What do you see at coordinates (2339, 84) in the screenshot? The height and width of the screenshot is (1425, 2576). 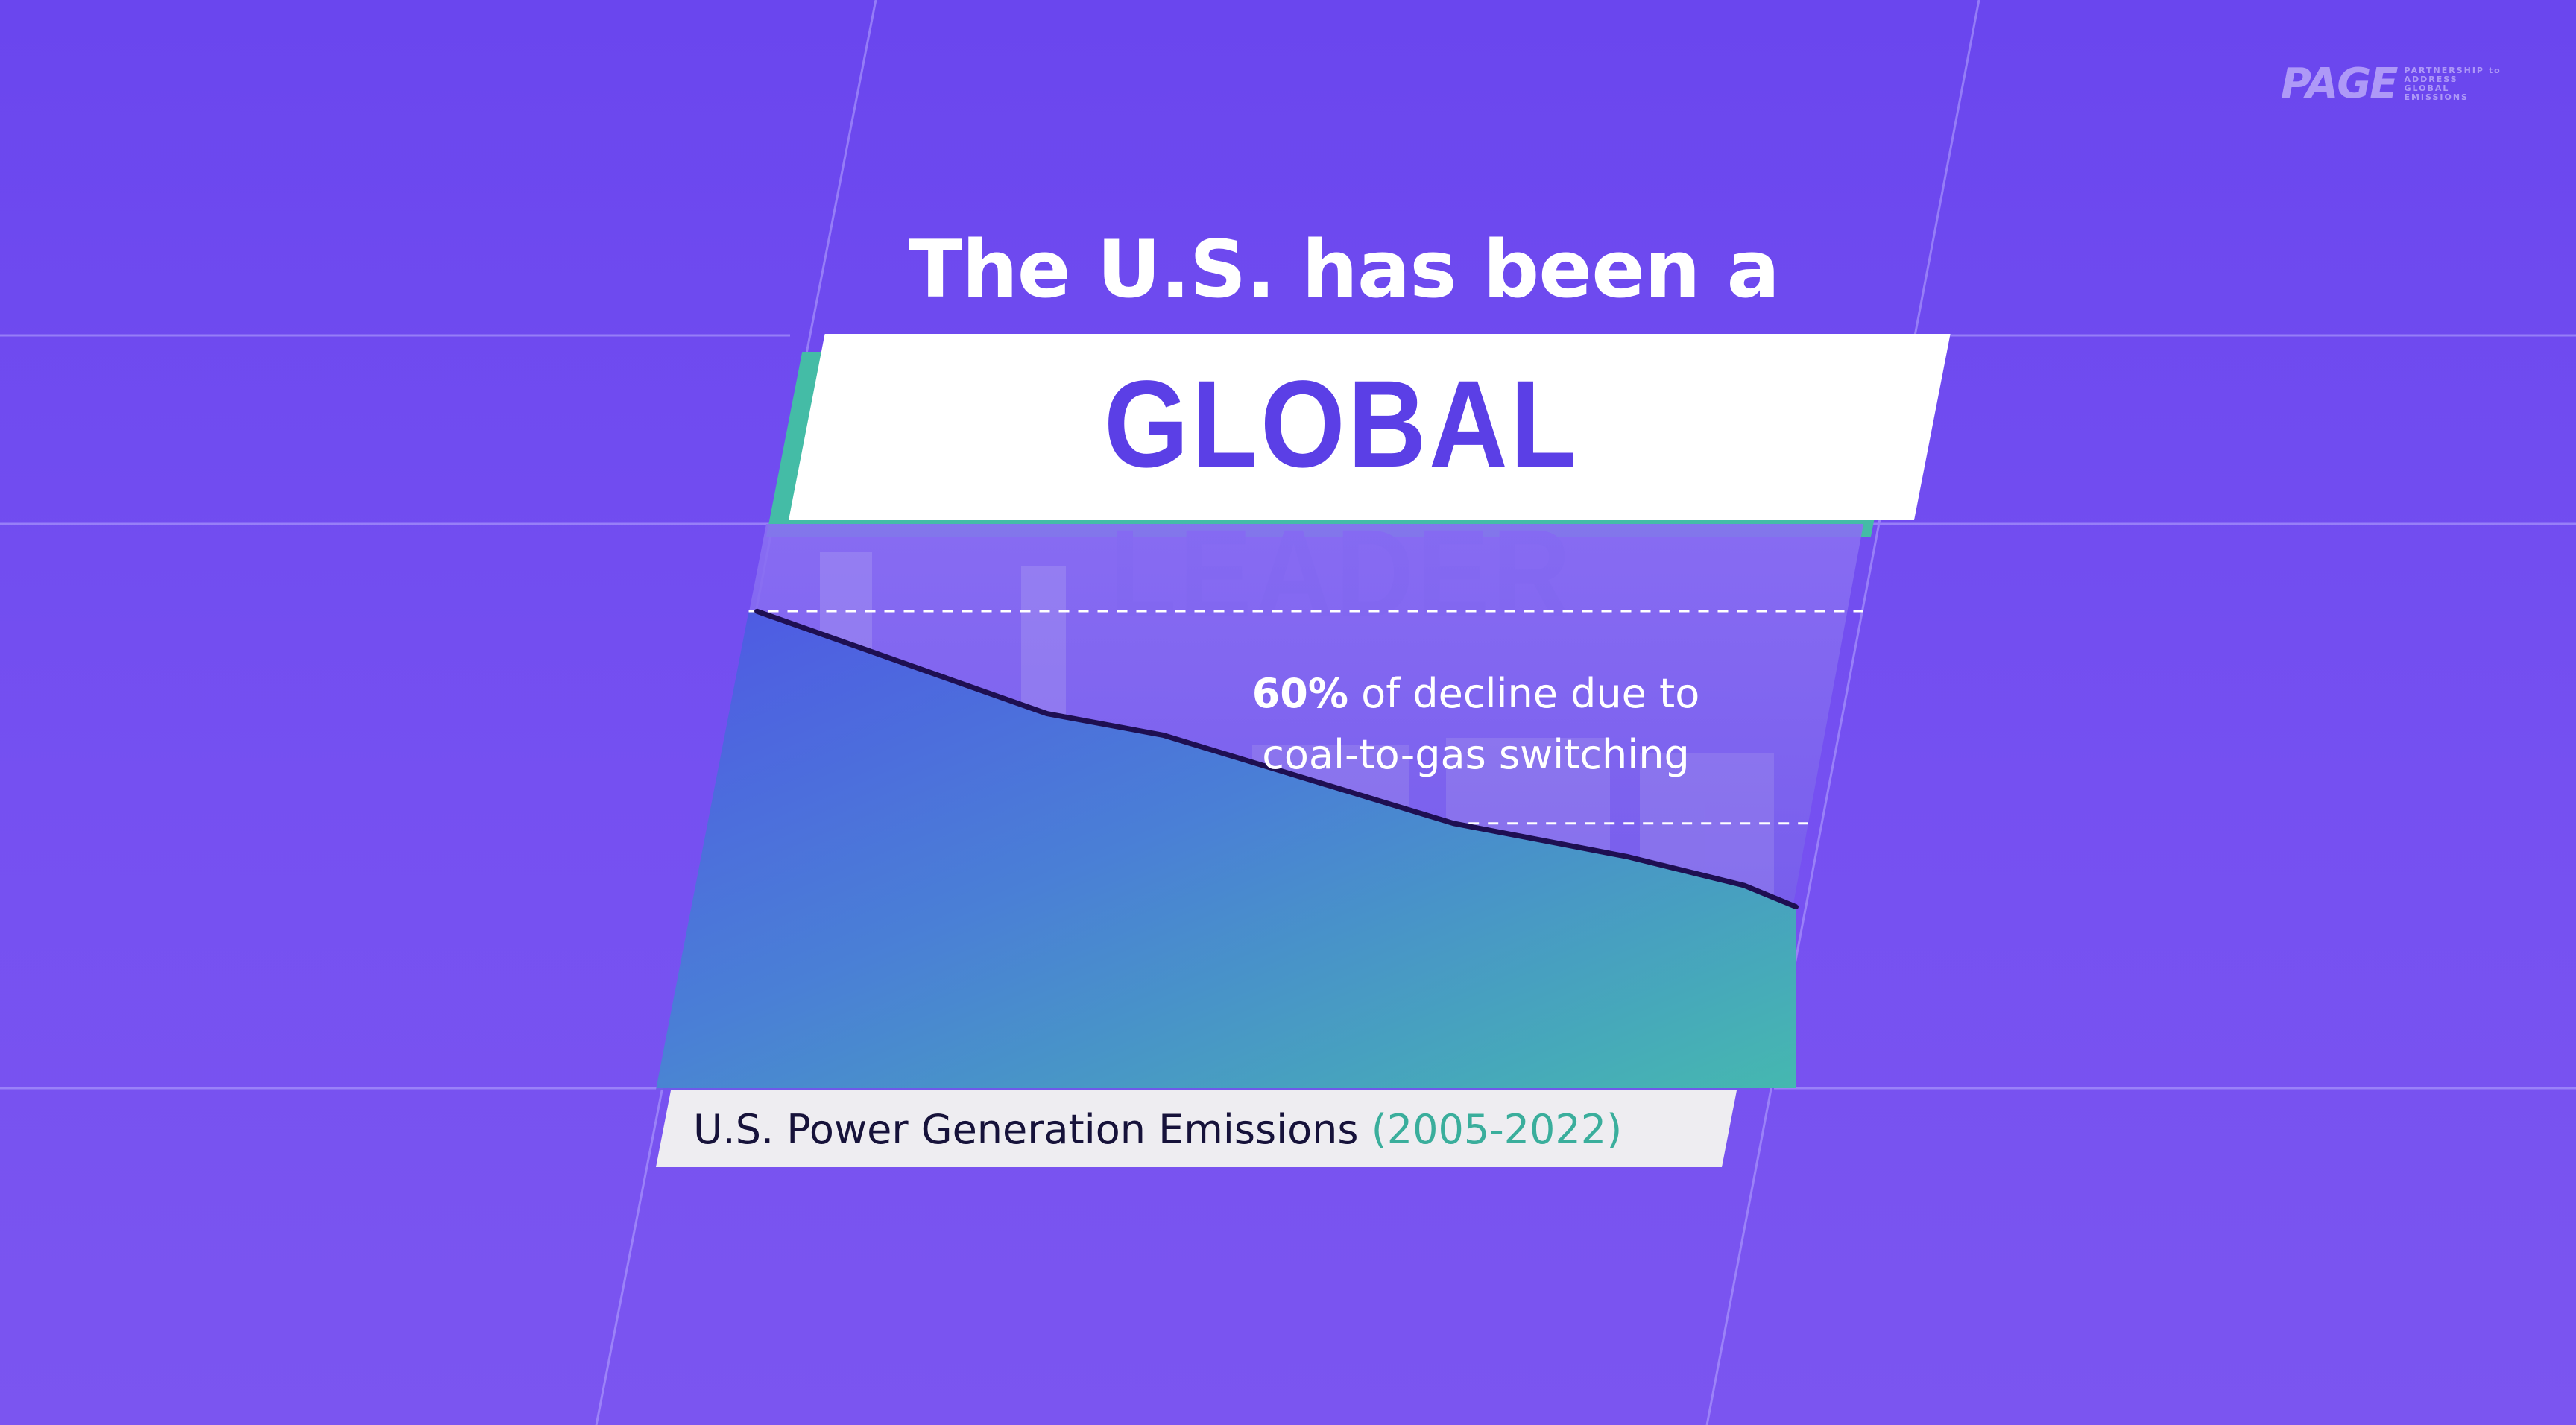 I see `logo-wordmark: PAGE` at bounding box center [2339, 84].